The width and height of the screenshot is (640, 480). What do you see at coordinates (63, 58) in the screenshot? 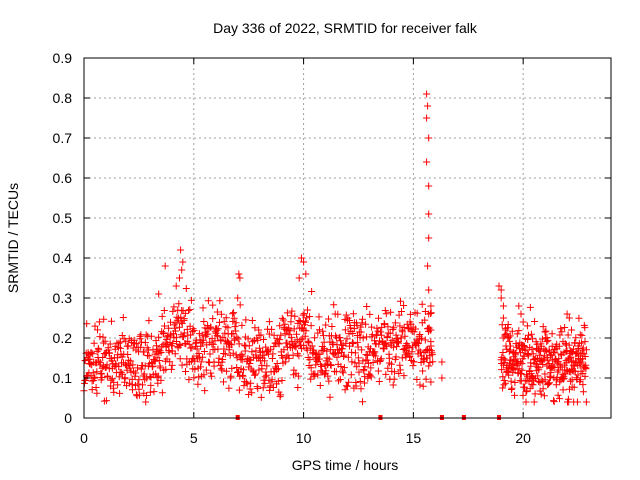
I see `y-tick-label: 0.9` at bounding box center [63, 58].